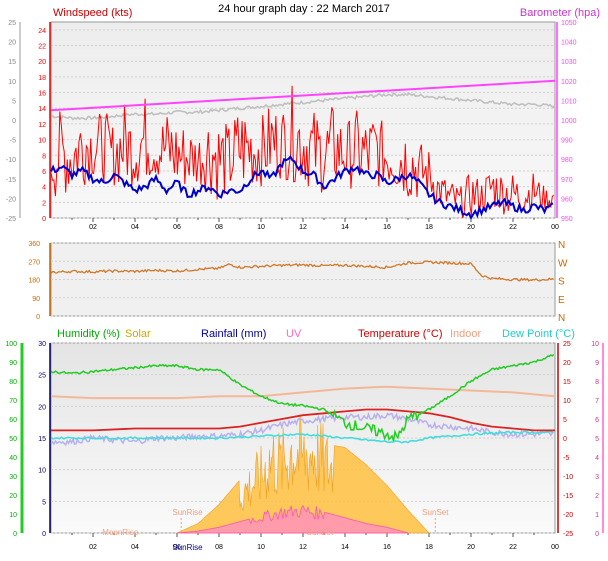  What do you see at coordinates (292, 519) in the screenshot?
I see `uv-area` at bounding box center [292, 519].